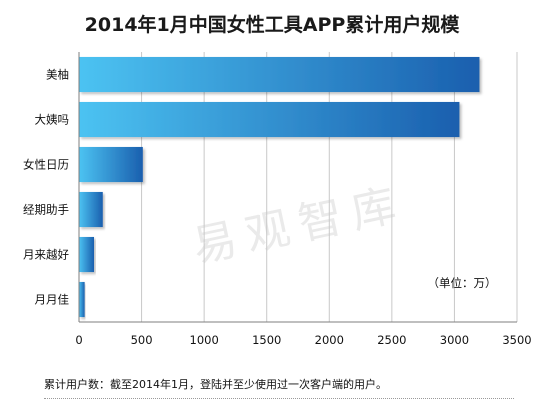  What do you see at coordinates (215, 384) in the screenshot?
I see `footnote: 累计用户数：截至2014年1月，登陆并至少使用过一次客户端的用户。` at bounding box center [215, 384].